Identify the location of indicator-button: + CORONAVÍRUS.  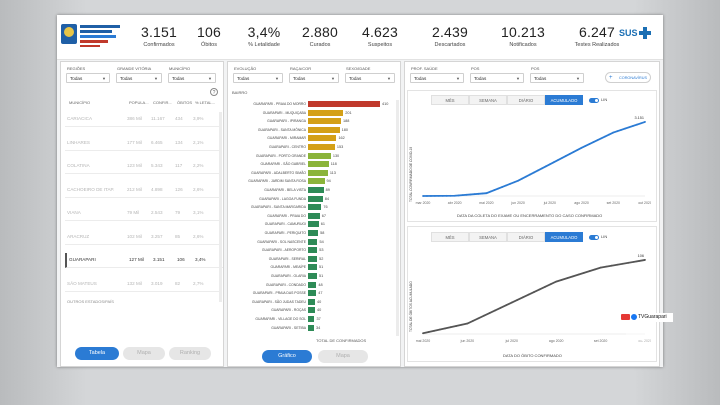
(628, 77).